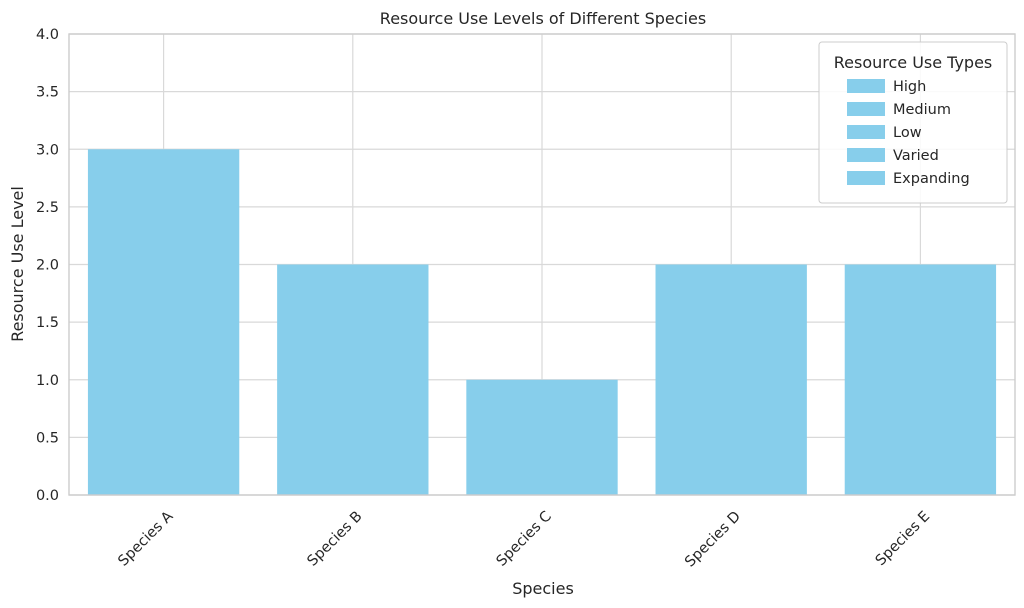 The height and width of the screenshot is (608, 1024). I want to click on legend-entry-label: Medium, so click(922, 110).